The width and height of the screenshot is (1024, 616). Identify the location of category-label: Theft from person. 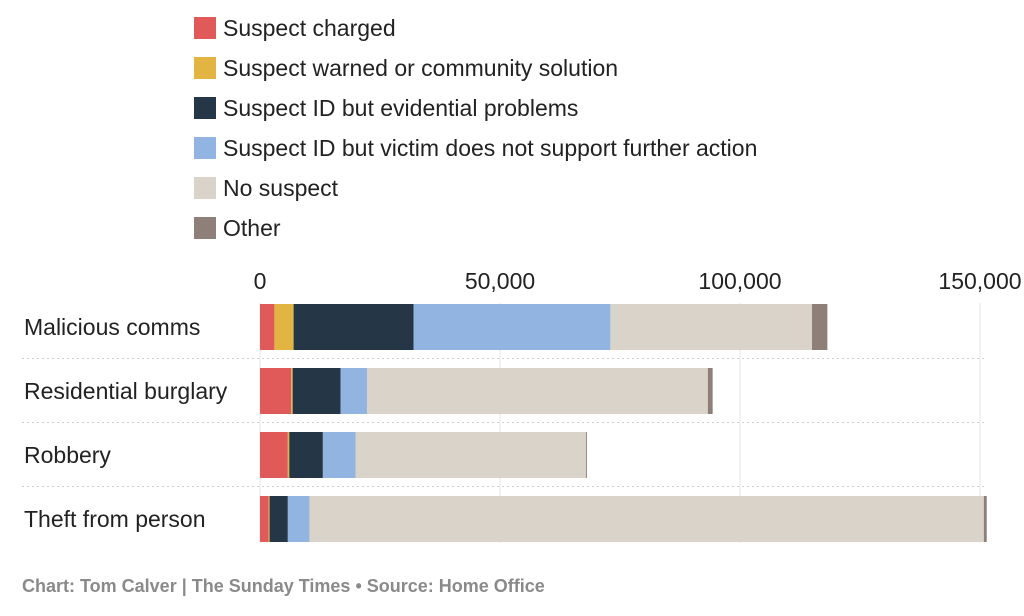
(115, 519).